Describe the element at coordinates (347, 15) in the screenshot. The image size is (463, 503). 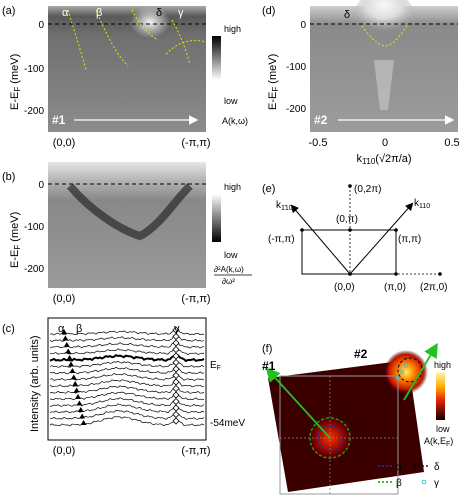
I see `band-label-delta: δ` at that location.